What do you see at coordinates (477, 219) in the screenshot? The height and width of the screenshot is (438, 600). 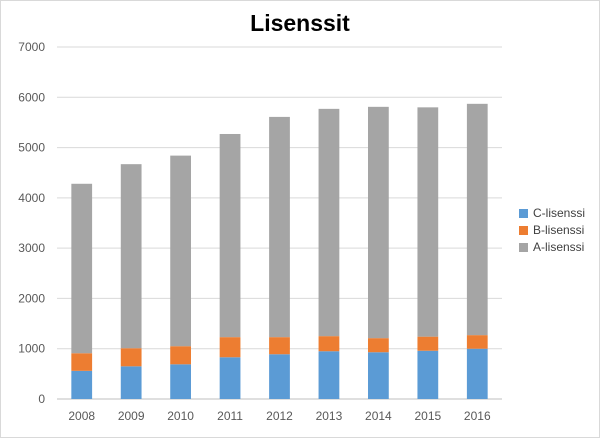 I see `bar-A-lisenssi-2016` at bounding box center [477, 219].